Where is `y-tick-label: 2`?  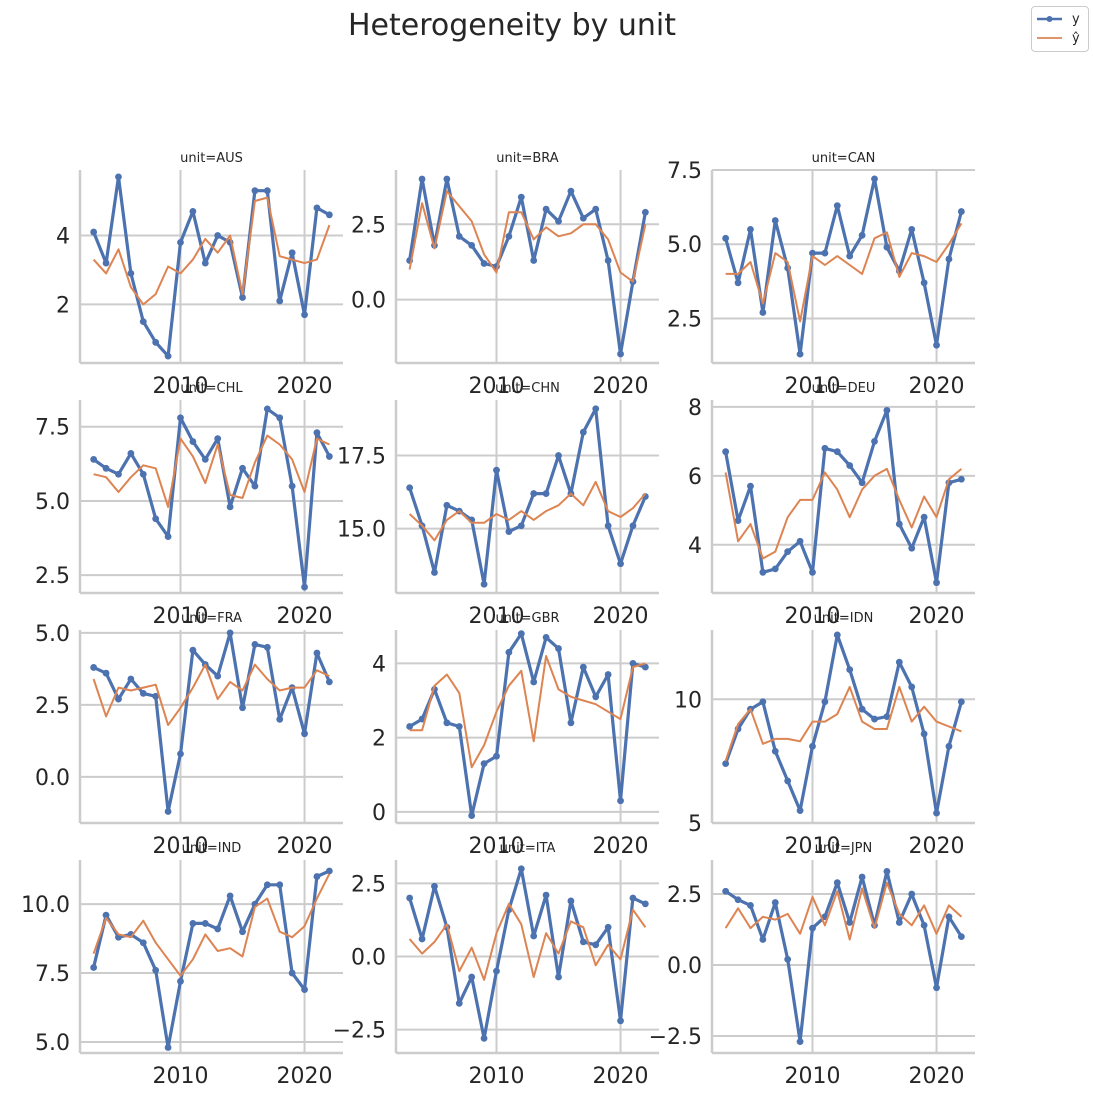 y-tick-label: 2 is located at coordinates (63, 305).